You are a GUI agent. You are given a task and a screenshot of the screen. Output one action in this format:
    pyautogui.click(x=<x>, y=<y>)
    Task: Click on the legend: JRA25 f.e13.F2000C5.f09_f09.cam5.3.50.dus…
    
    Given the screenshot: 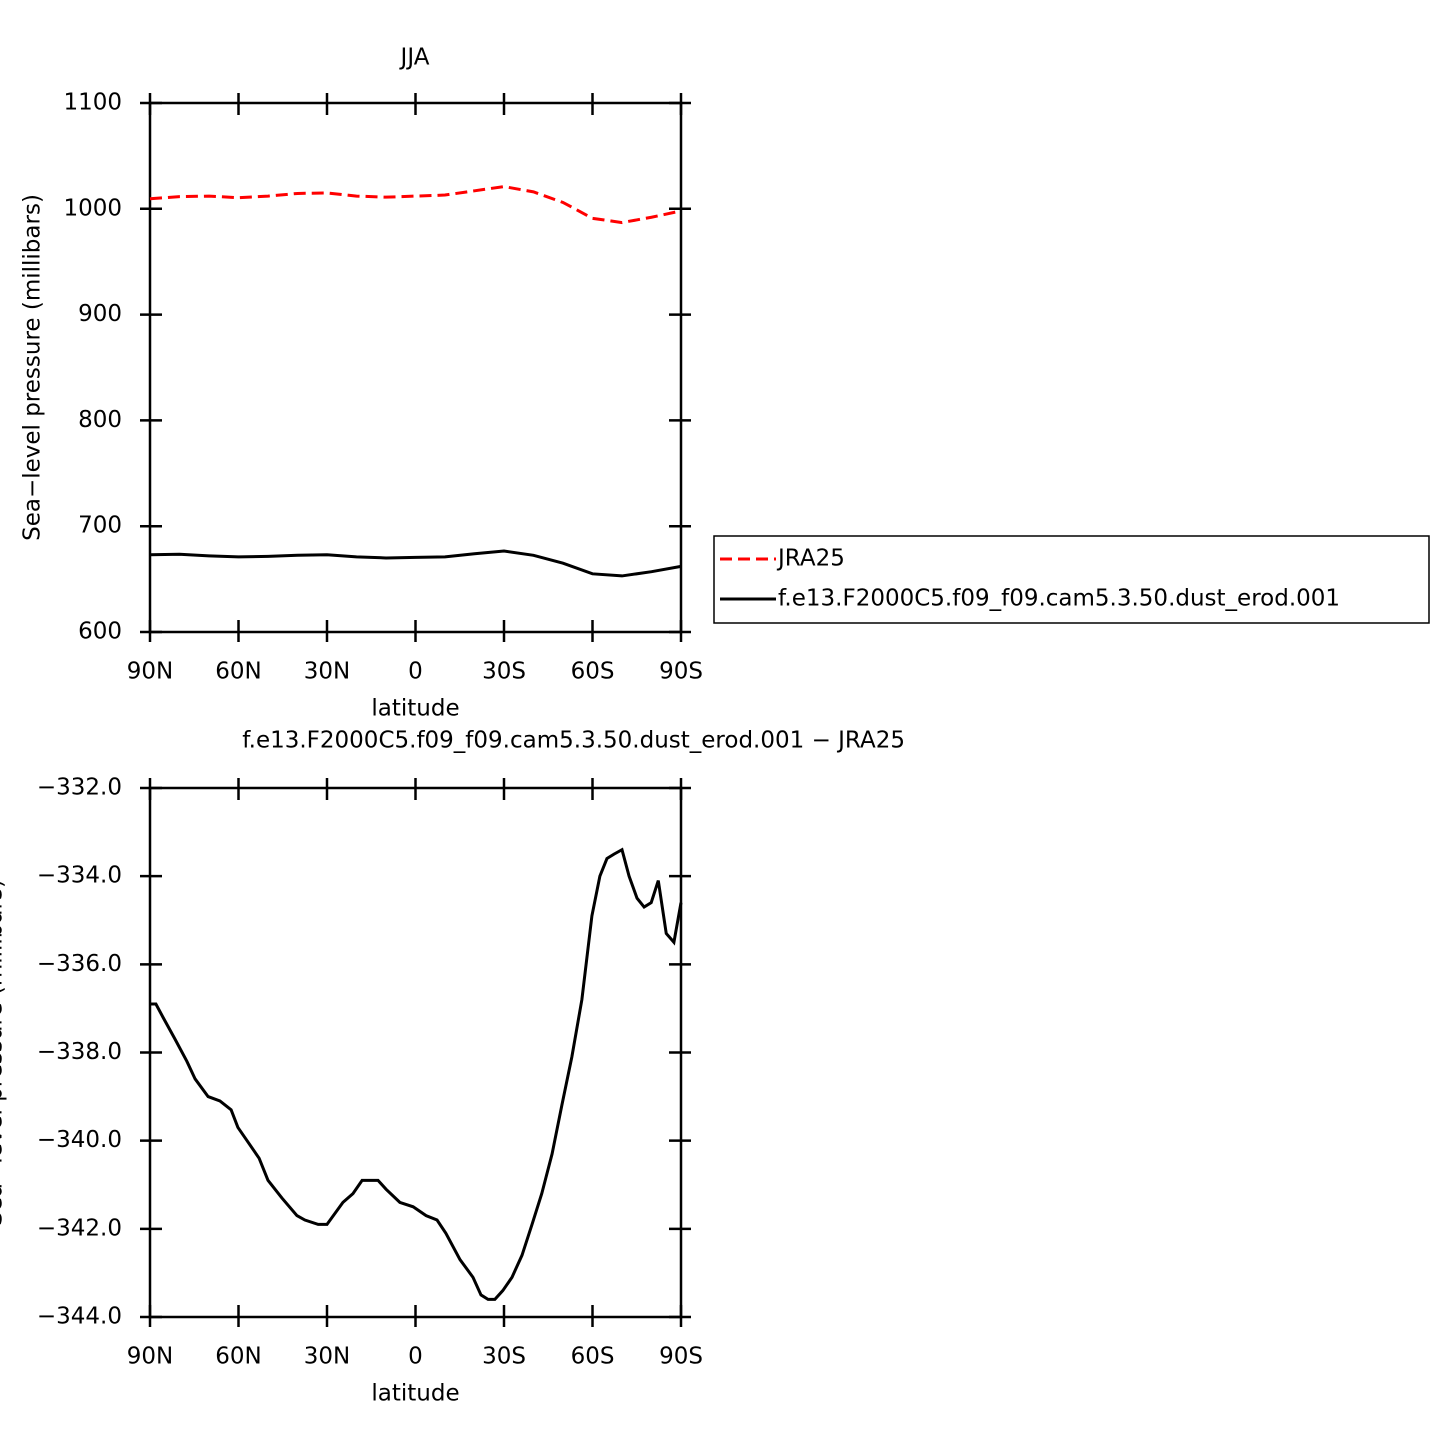 What is the action you would take?
    pyautogui.click(x=1071, y=579)
    